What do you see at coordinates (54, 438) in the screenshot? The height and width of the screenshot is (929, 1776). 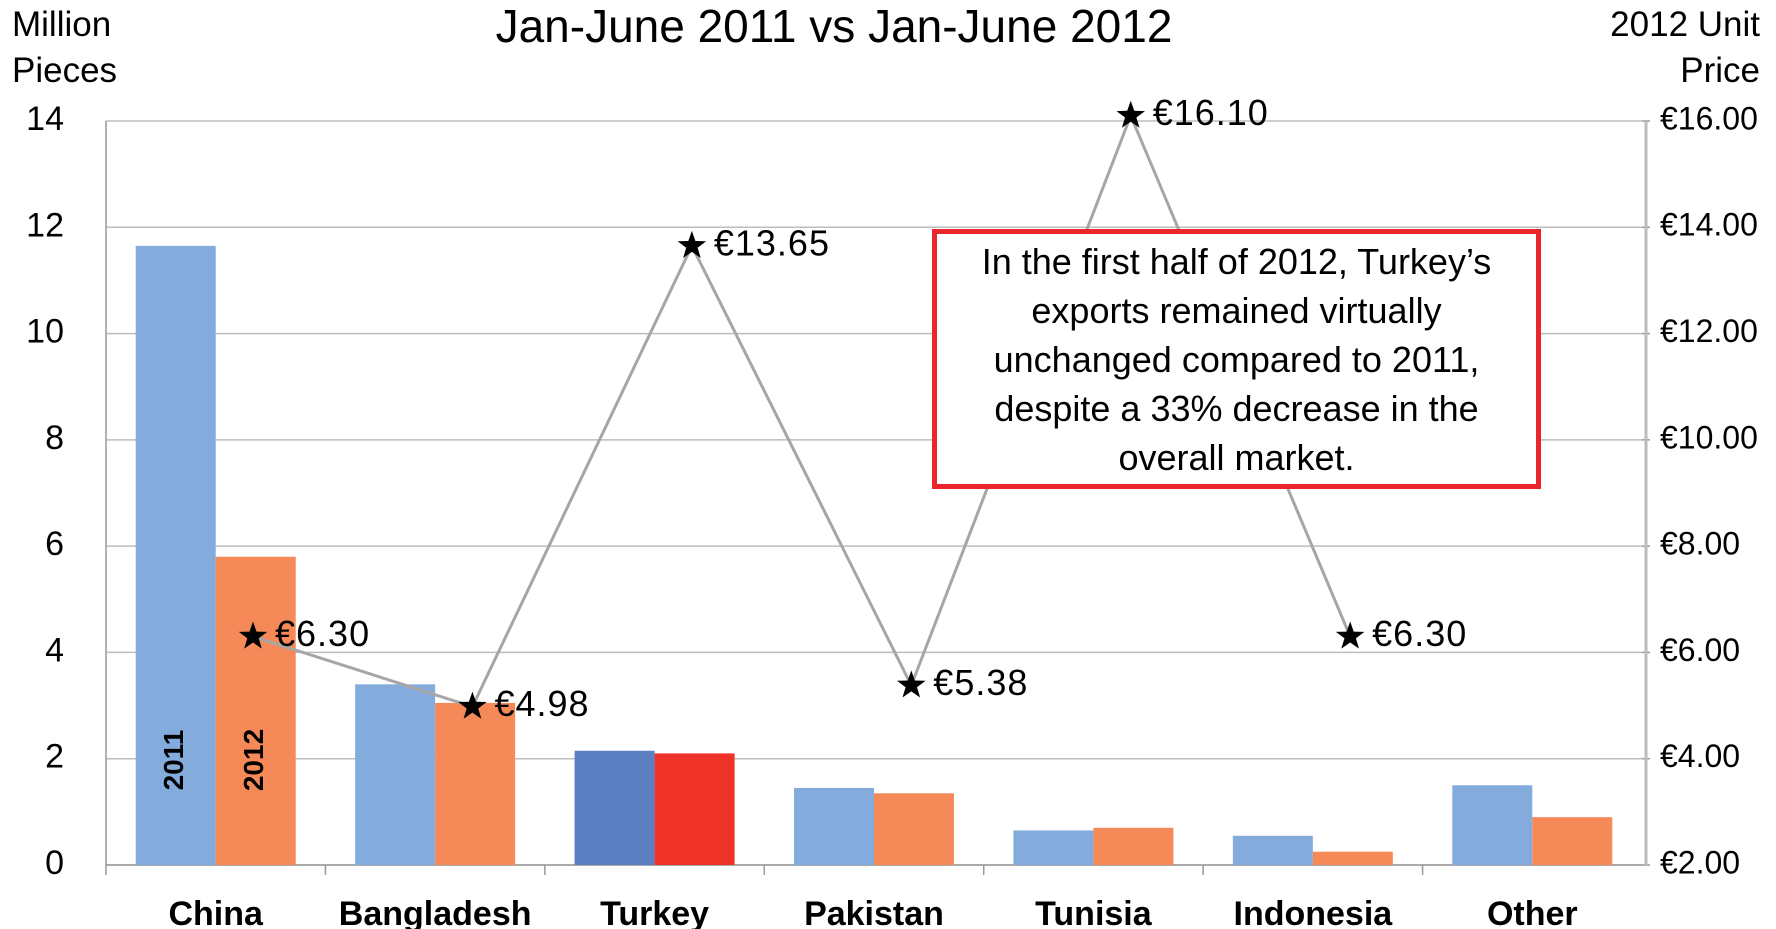 I see `y-tick-label: 8` at bounding box center [54, 438].